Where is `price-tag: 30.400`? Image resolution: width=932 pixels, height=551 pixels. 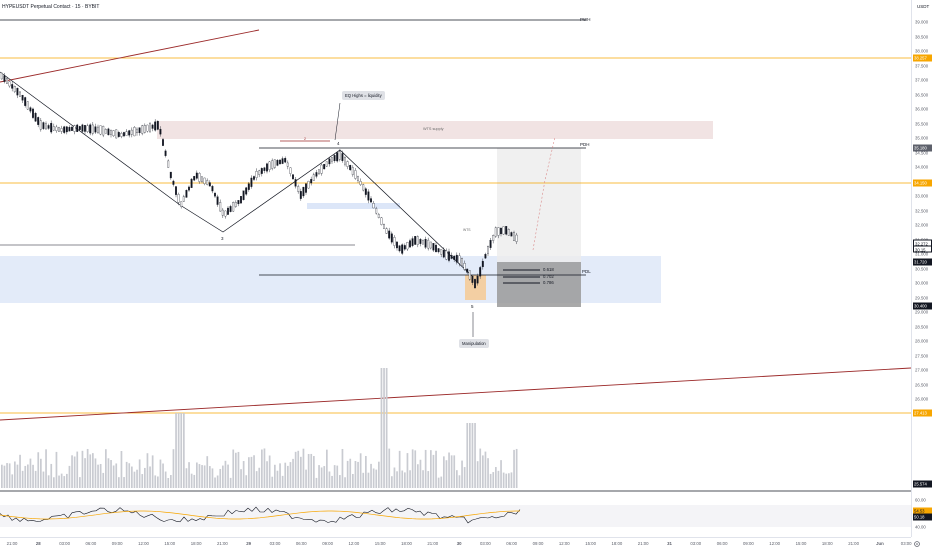
price-tag: 30.400 is located at coordinates (922, 306).